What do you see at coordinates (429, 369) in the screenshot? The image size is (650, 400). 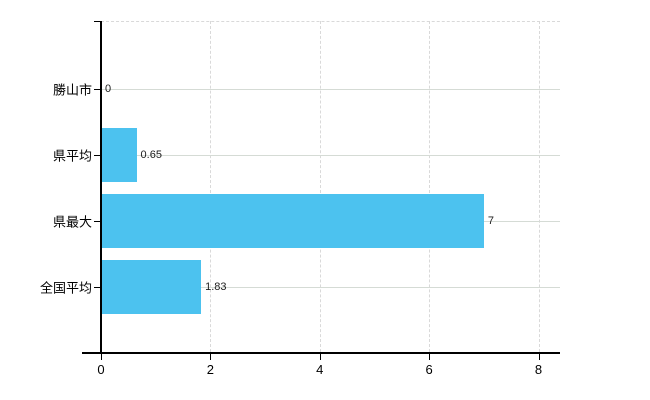 I see `x-tick-label: 6` at bounding box center [429, 369].